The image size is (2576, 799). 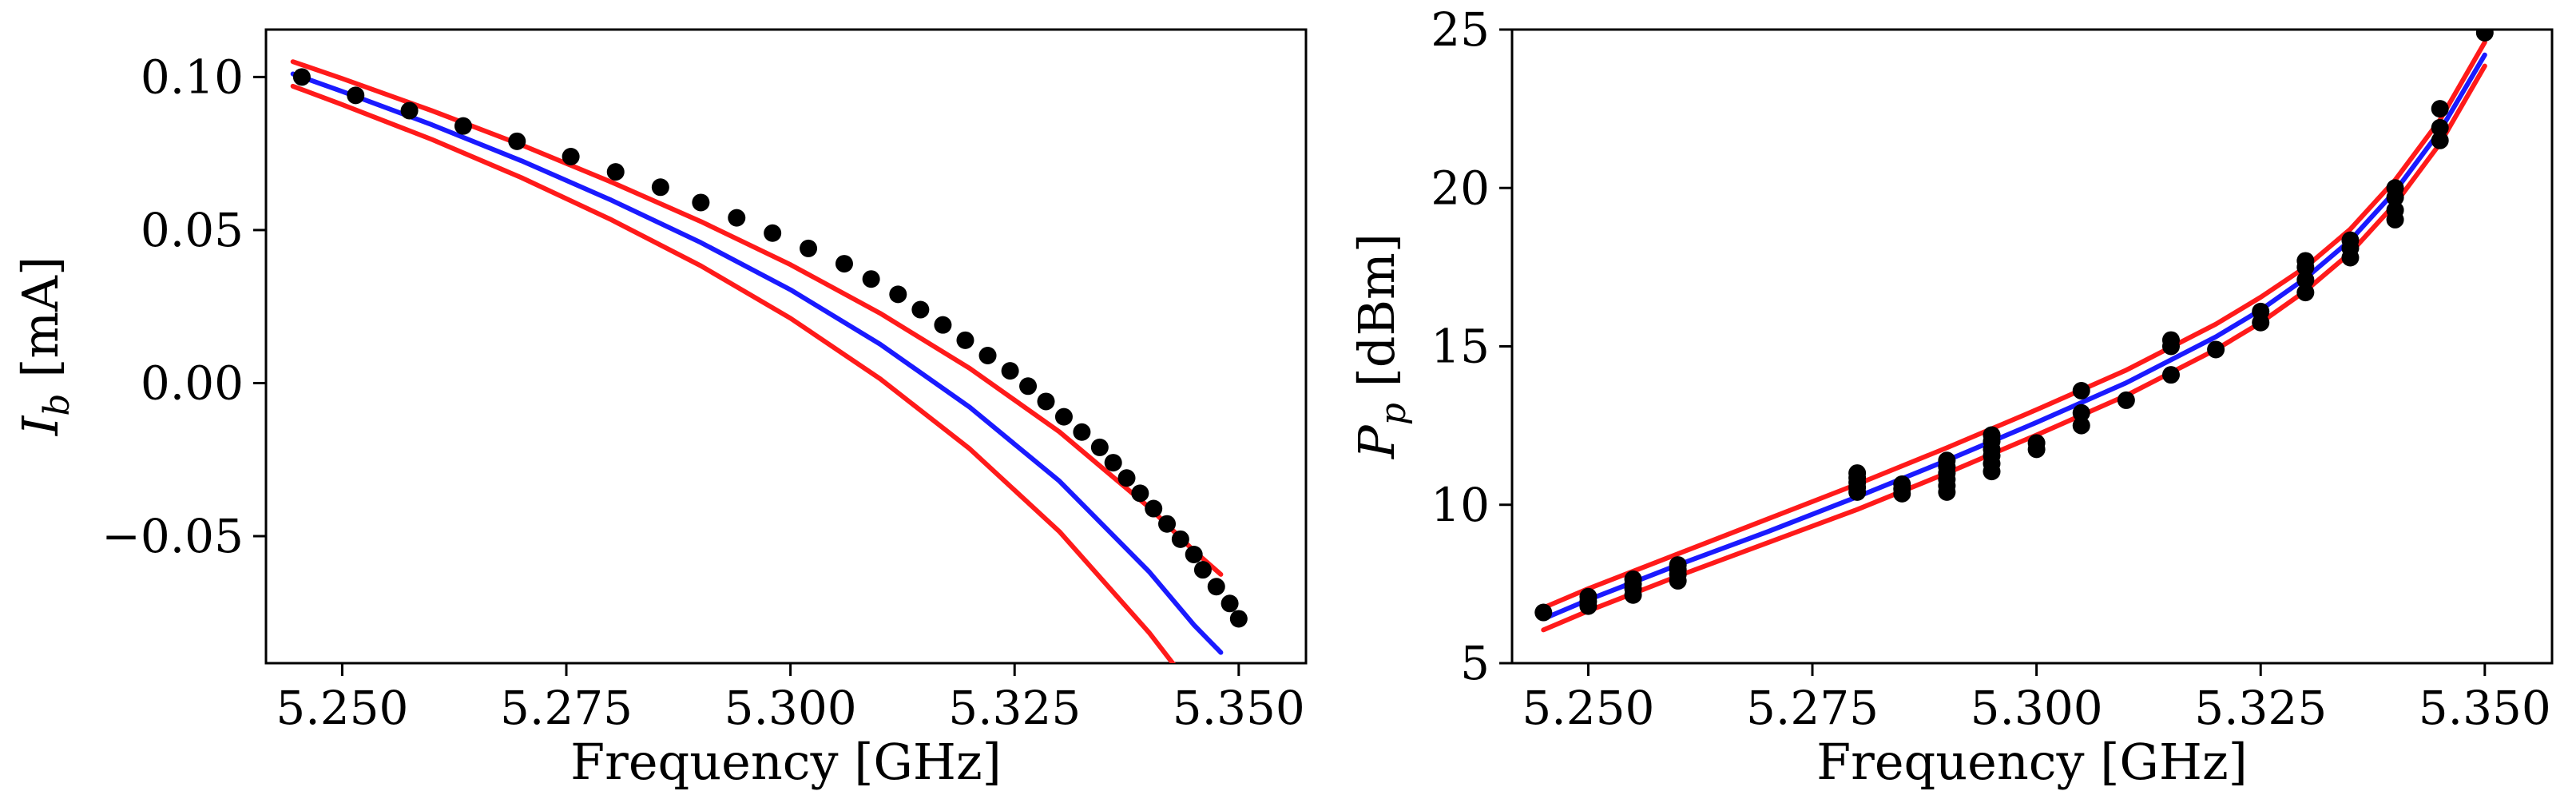 What do you see at coordinates (192, 77) in the screenshot?
I see `left-y-tick-label: 0.10` at bounding box center [192, 77].